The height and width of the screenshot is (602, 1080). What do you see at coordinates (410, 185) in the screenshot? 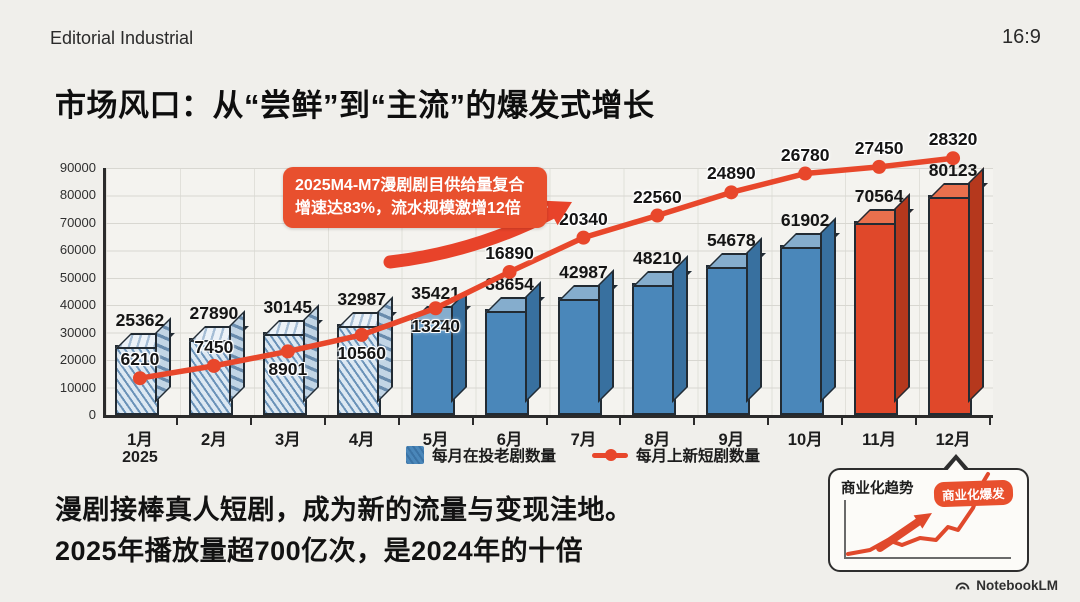
I see `annotation-line1: 2025M4-M7漫剧剧目供给量复合` at bounding box center [410, 185].